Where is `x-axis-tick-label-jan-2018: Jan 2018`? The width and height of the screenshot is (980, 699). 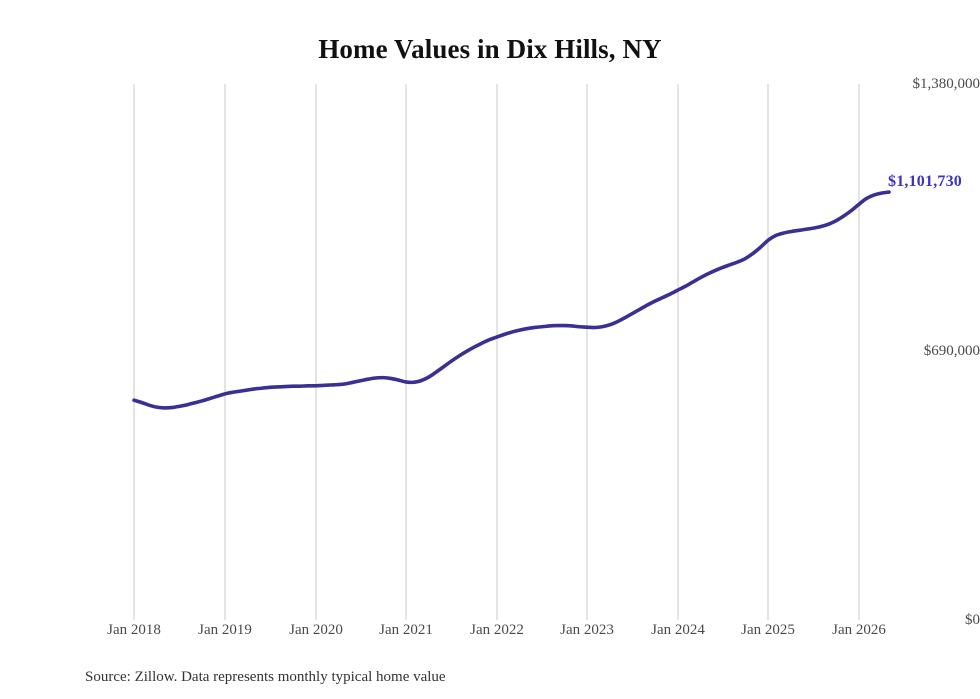
x-axis-tick-label-jan-2018: Jan 2018 is located at coordinates (134, 630).